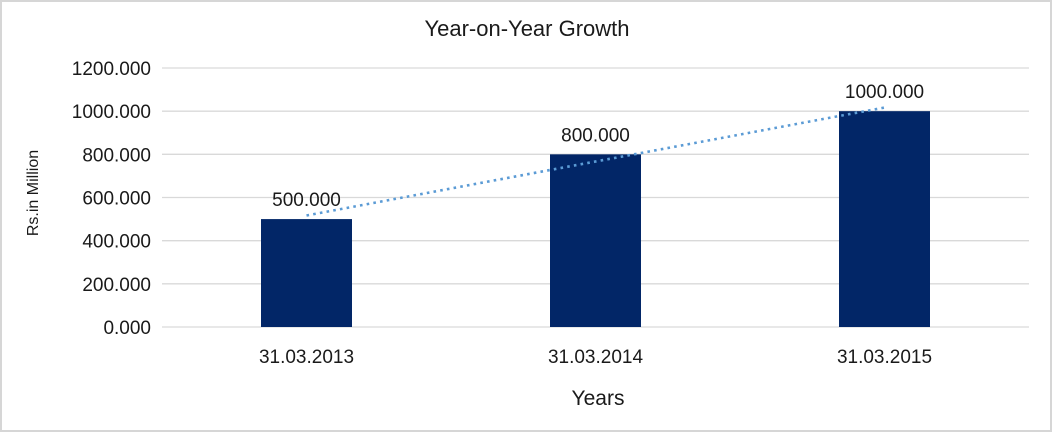 This screenshot has height=432, width=1052. I want to click on y-tick-label: 600.000, so click(116, 199).